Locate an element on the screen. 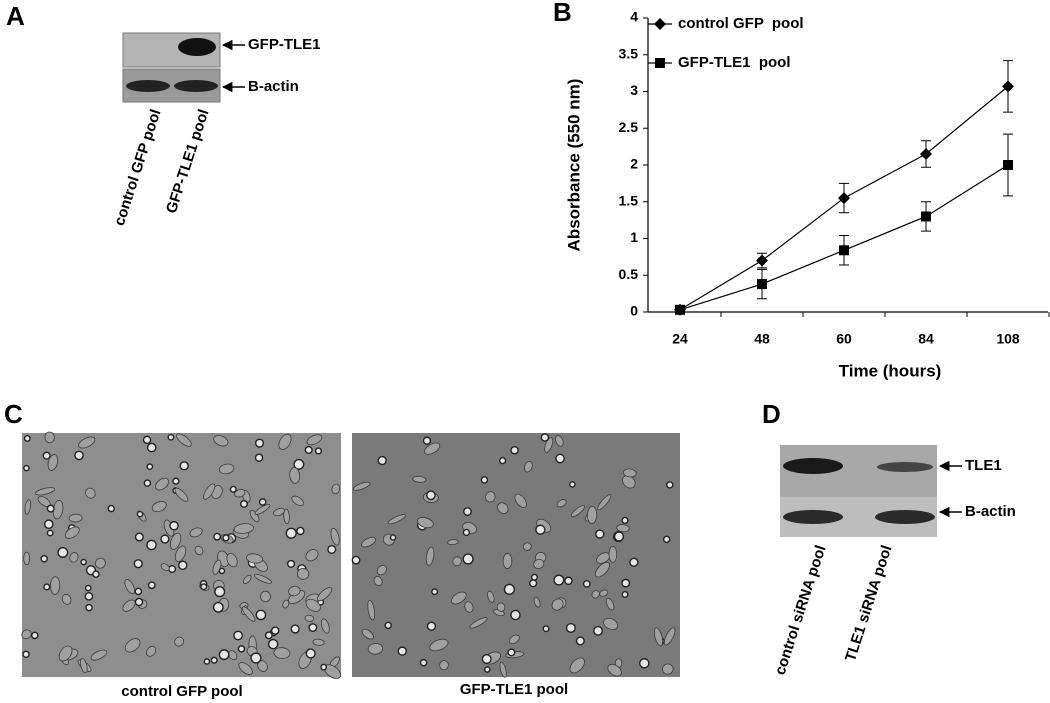 The width and height of the screenshot is (1050, 703). panel-label: D is located at coordinates (771, 414).